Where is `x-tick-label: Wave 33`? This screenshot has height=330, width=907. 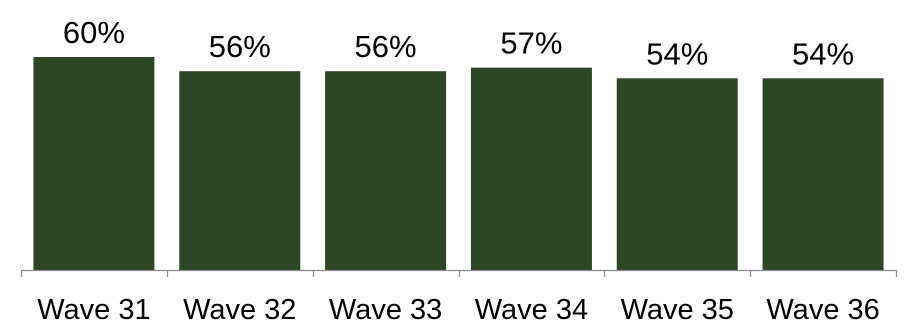
x-tick-label: Wave 33 is located at coordinates (385, 309).